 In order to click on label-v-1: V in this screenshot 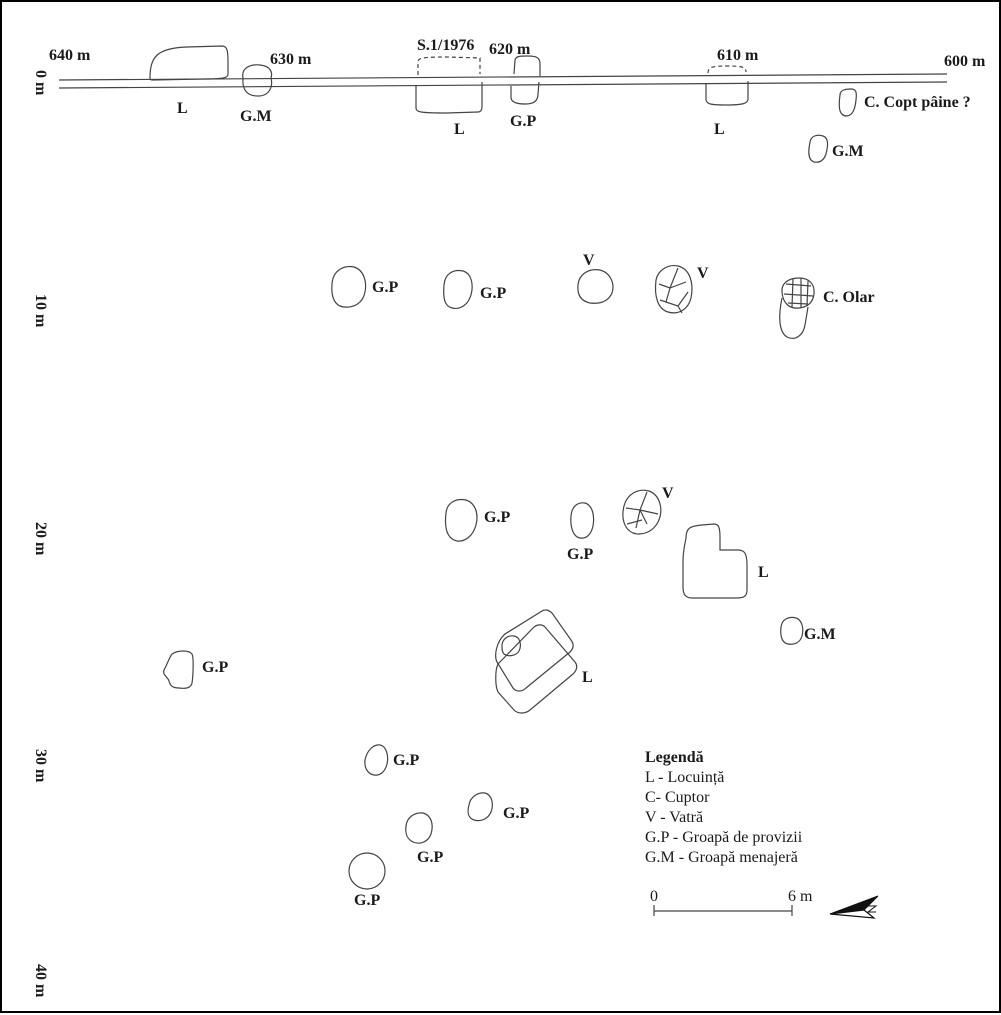, I will do `click(589, 260)`.